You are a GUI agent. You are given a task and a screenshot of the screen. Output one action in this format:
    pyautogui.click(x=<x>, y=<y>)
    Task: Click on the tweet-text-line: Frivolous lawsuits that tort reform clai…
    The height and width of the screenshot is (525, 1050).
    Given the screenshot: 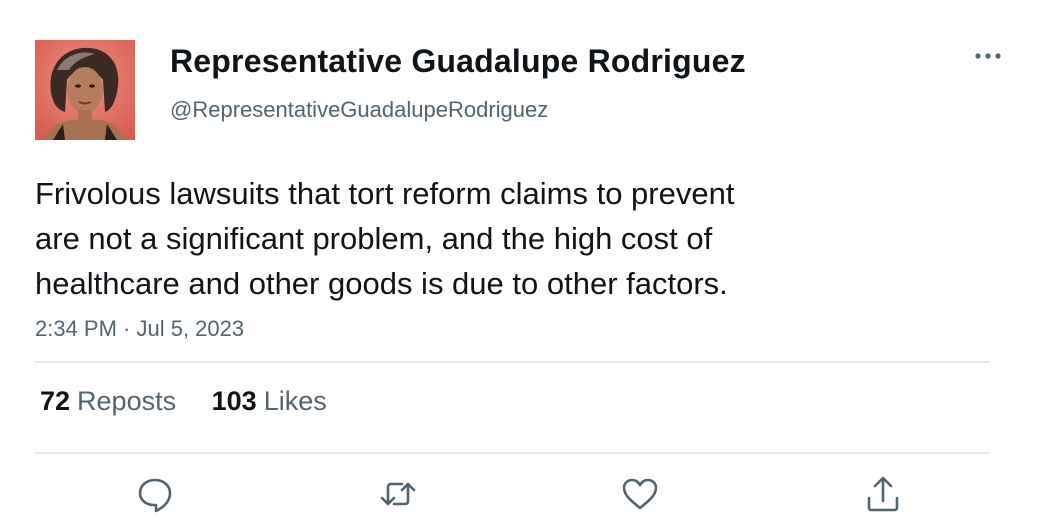 What is the action you would take?
    pyautogui.click(x=385, y=193)
    